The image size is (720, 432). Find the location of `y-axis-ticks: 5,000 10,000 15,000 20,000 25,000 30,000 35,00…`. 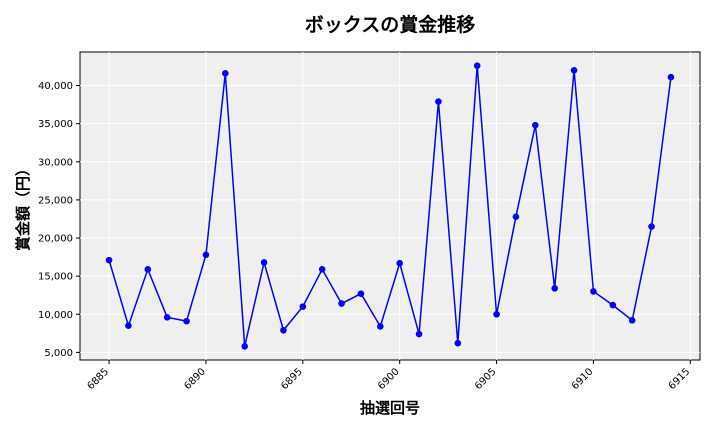

y-axis-ticks: 5,000 10,000 15,000 20,000 25,000 30,000 35,00… is located at coordinates (59, 220).